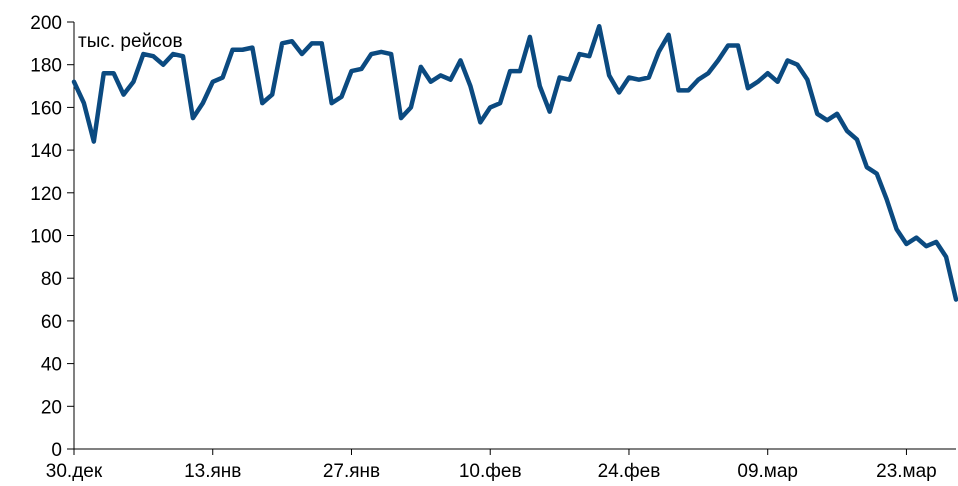 The width and height of the screenshot is (958, 486). Describe the element at coordinates (212, 471) in the screenshot. I see `x-tick-label: 13.янв` at that location.